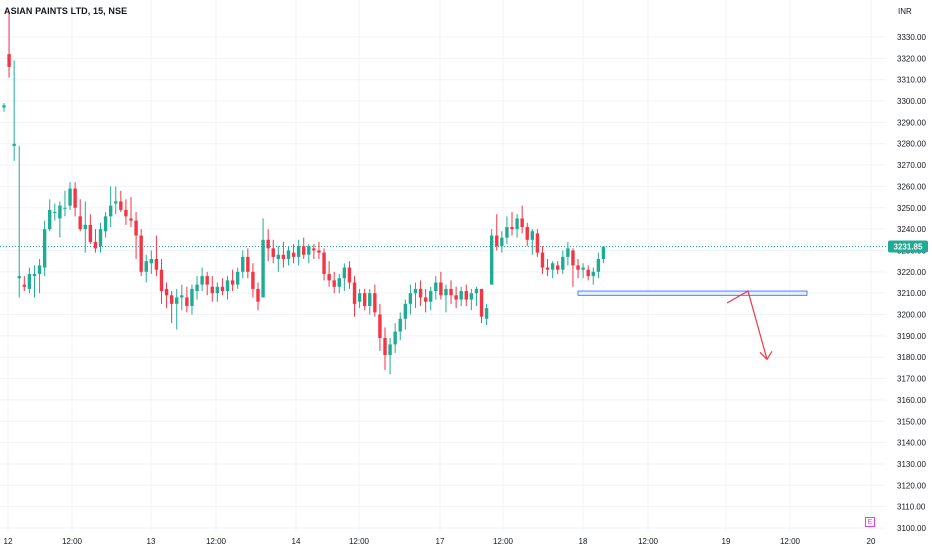 The height and width of the screenshot is (555, 932). I want to click on y-tick-label: 3150.00, so click(911, 421).